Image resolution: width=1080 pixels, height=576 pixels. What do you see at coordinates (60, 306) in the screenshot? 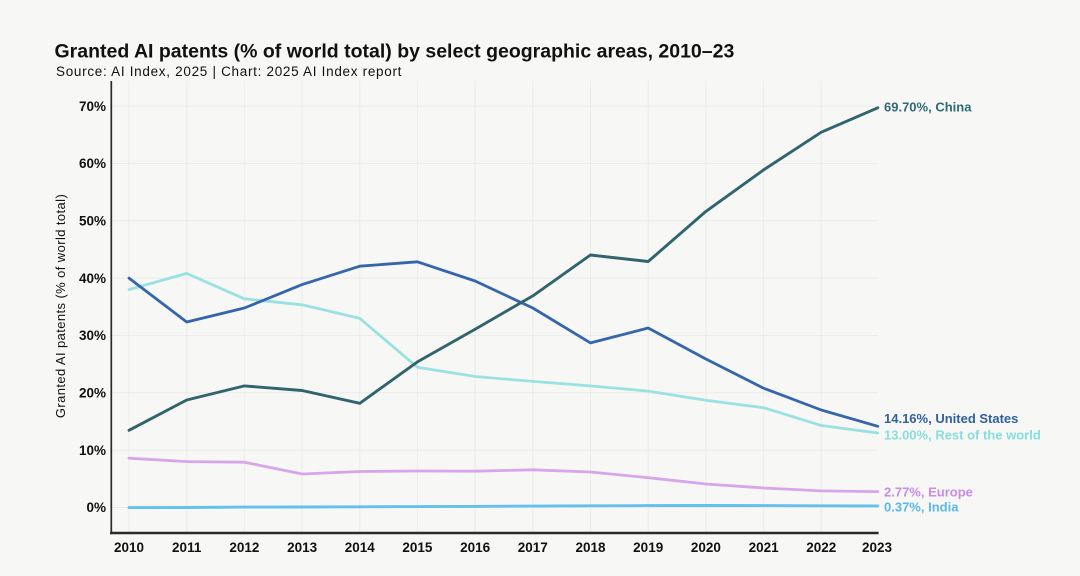
I see `svg-text:Granted AI patents (% of world: Granted AI patents (% of world total)` at bounding box center [60, 306].